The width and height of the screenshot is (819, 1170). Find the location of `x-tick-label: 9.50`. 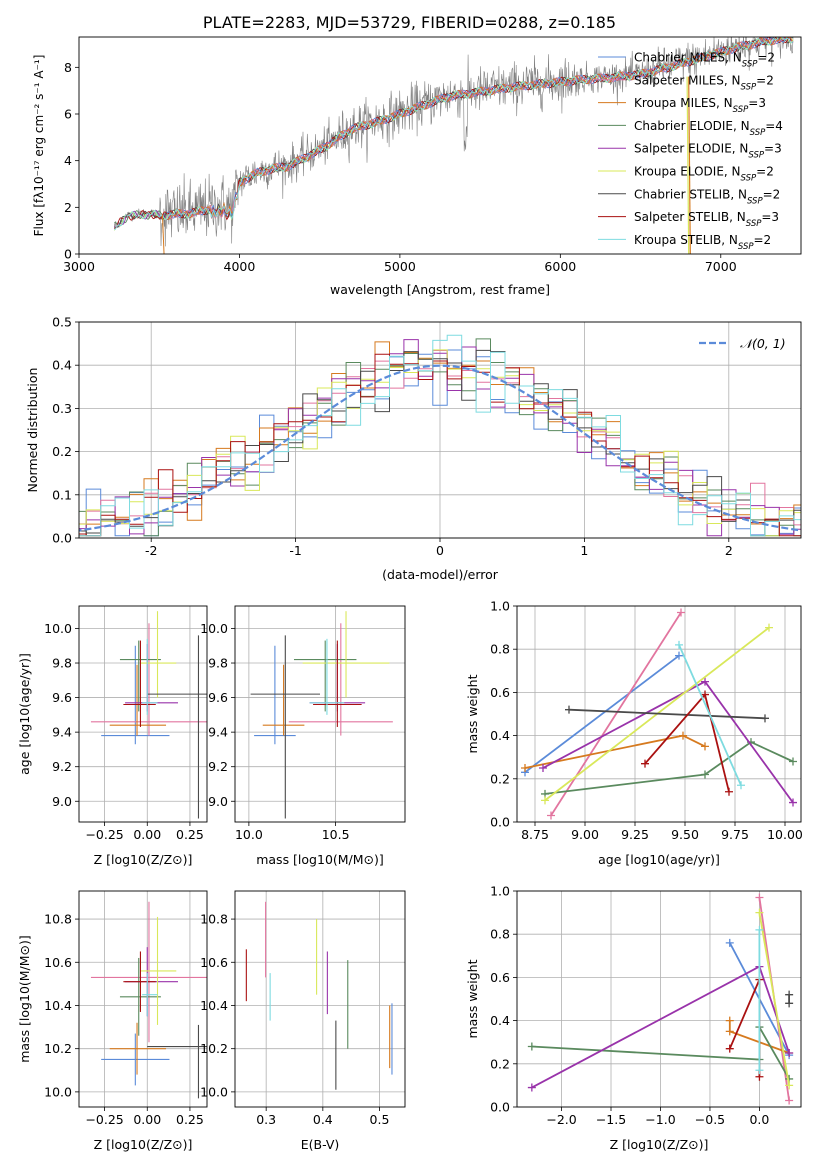

x-tick-label: 9.50 is located at coordinates (685, 834).